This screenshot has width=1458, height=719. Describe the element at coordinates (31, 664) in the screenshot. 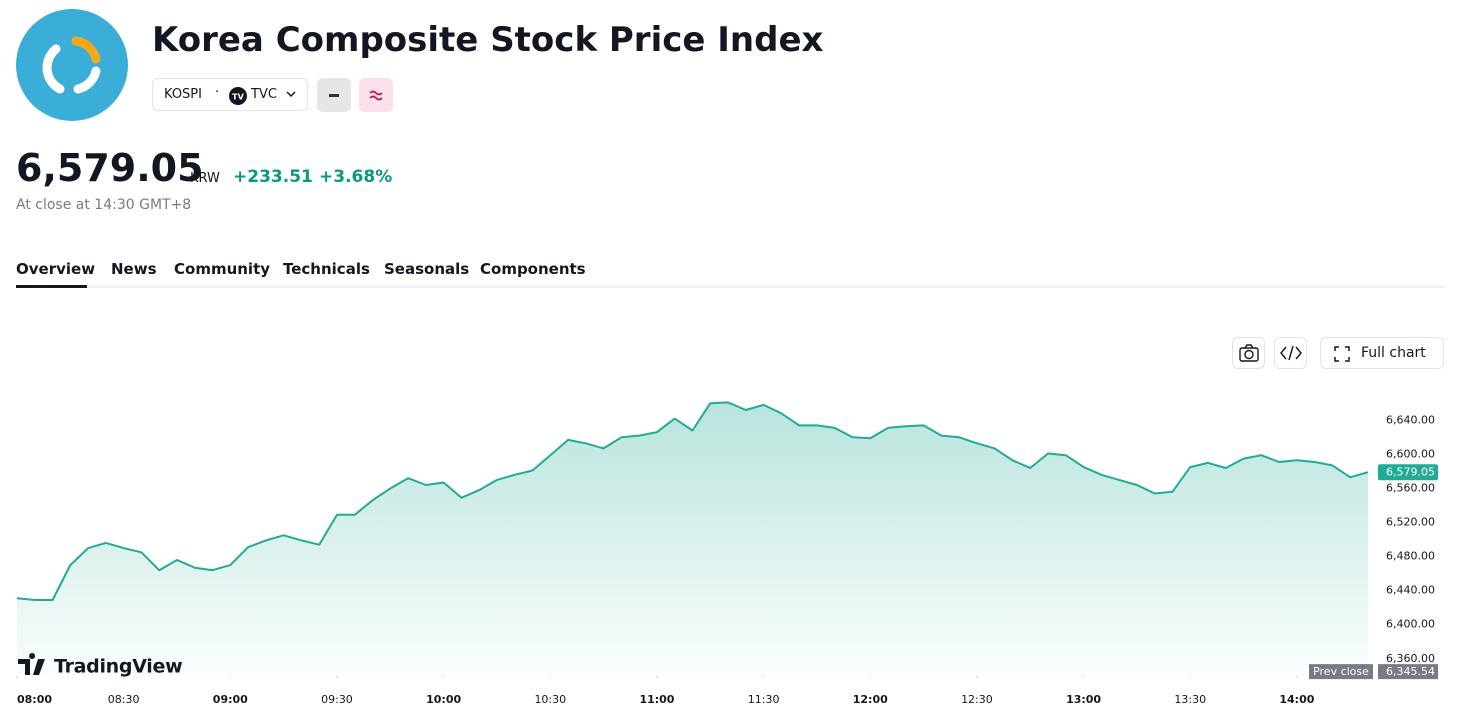

I see `watermark-logo` at that location.